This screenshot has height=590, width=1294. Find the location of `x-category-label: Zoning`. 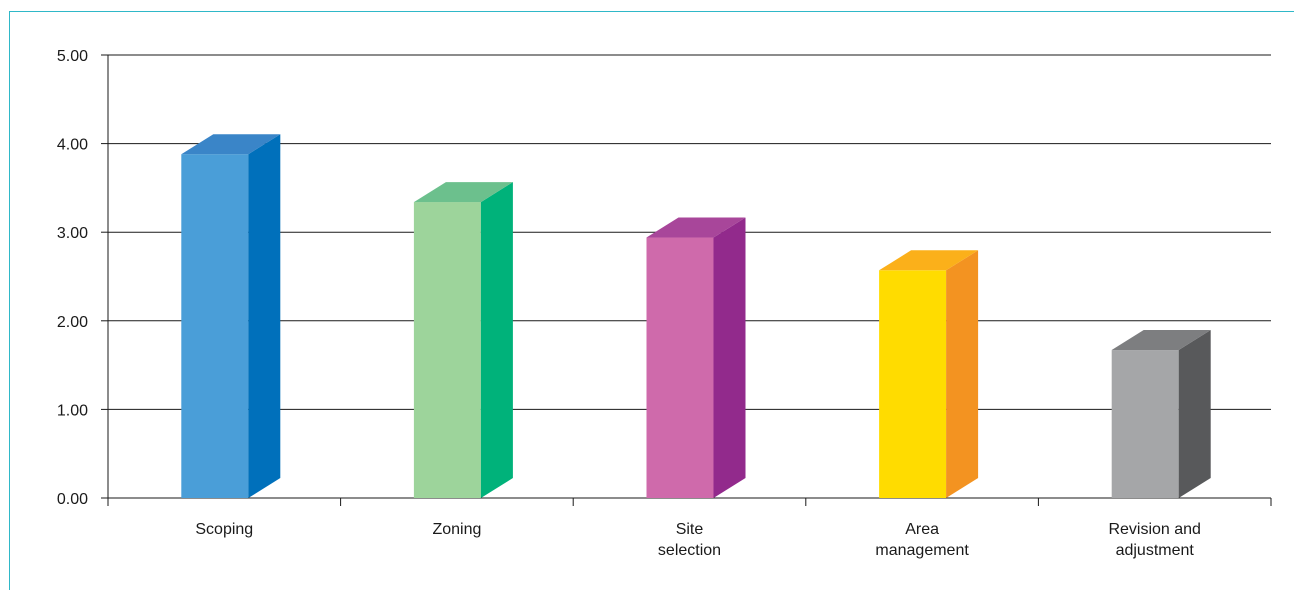

x-category-label: Zoning is located at coordinates (456, 529).